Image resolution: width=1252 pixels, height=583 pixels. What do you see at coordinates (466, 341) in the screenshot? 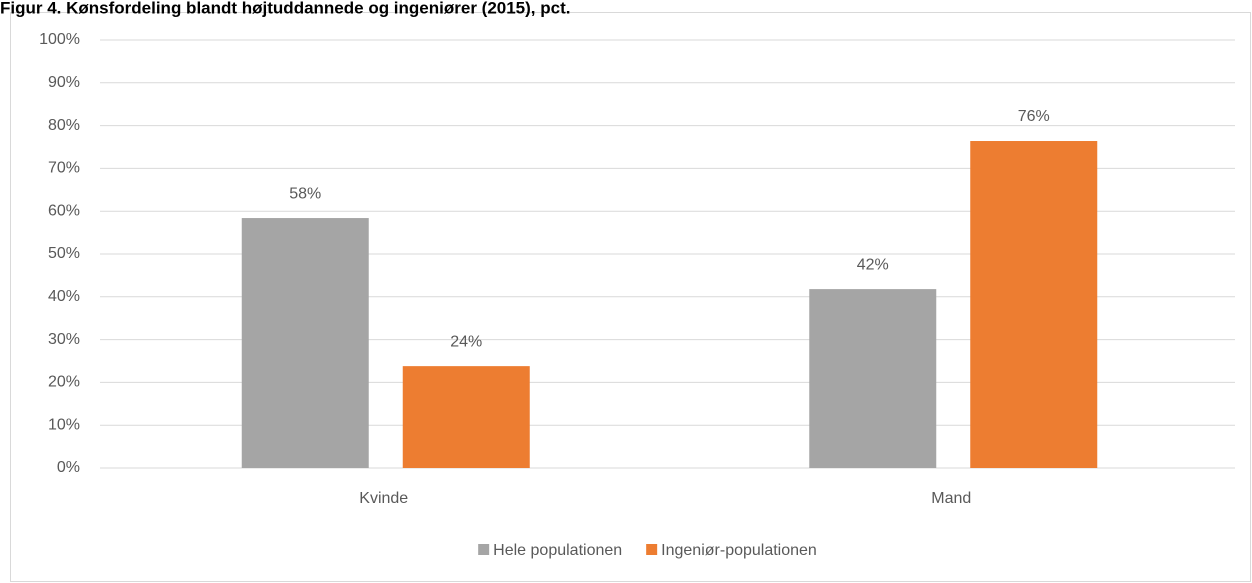
I see `data-label: 24%` at bounding box center [466, 341].